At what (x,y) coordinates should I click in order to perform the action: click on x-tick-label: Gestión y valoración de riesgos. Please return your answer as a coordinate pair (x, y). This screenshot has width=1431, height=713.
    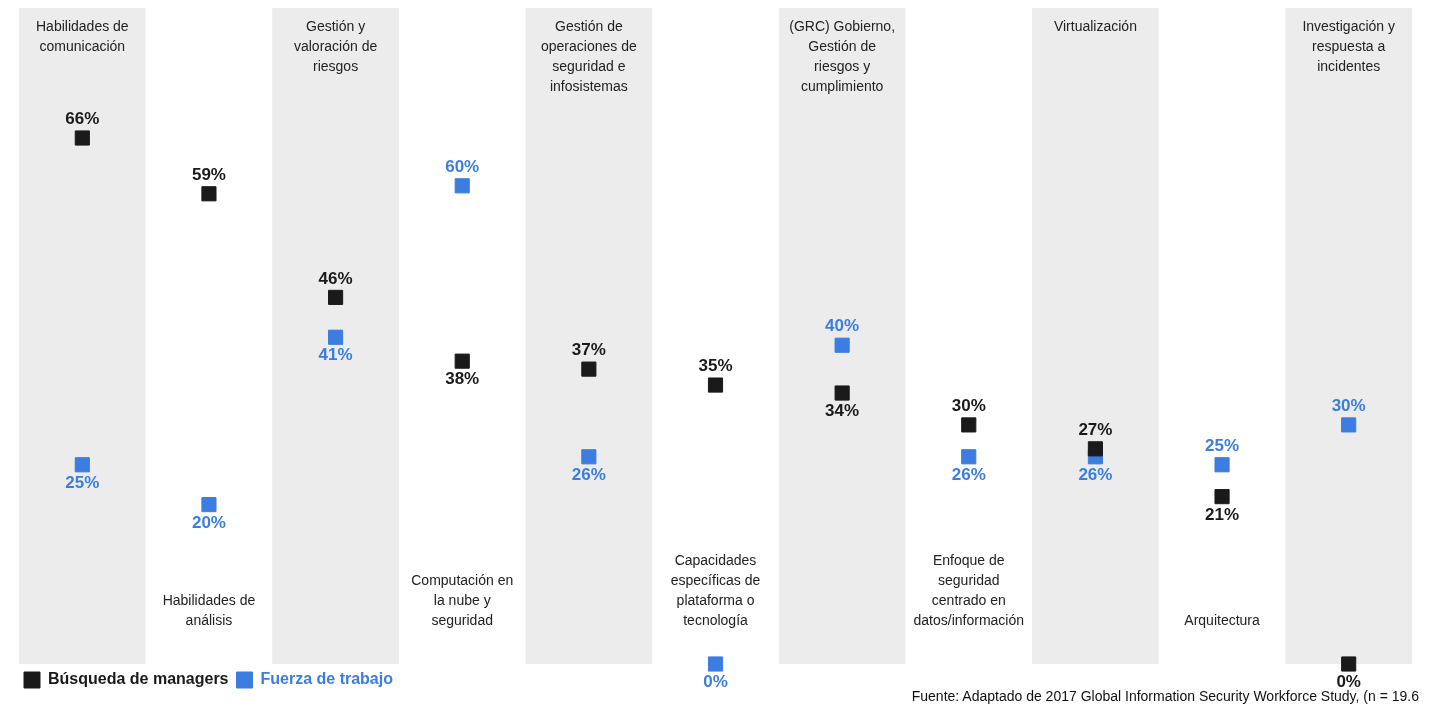
    Looking at the image, I should click on (335, 45).